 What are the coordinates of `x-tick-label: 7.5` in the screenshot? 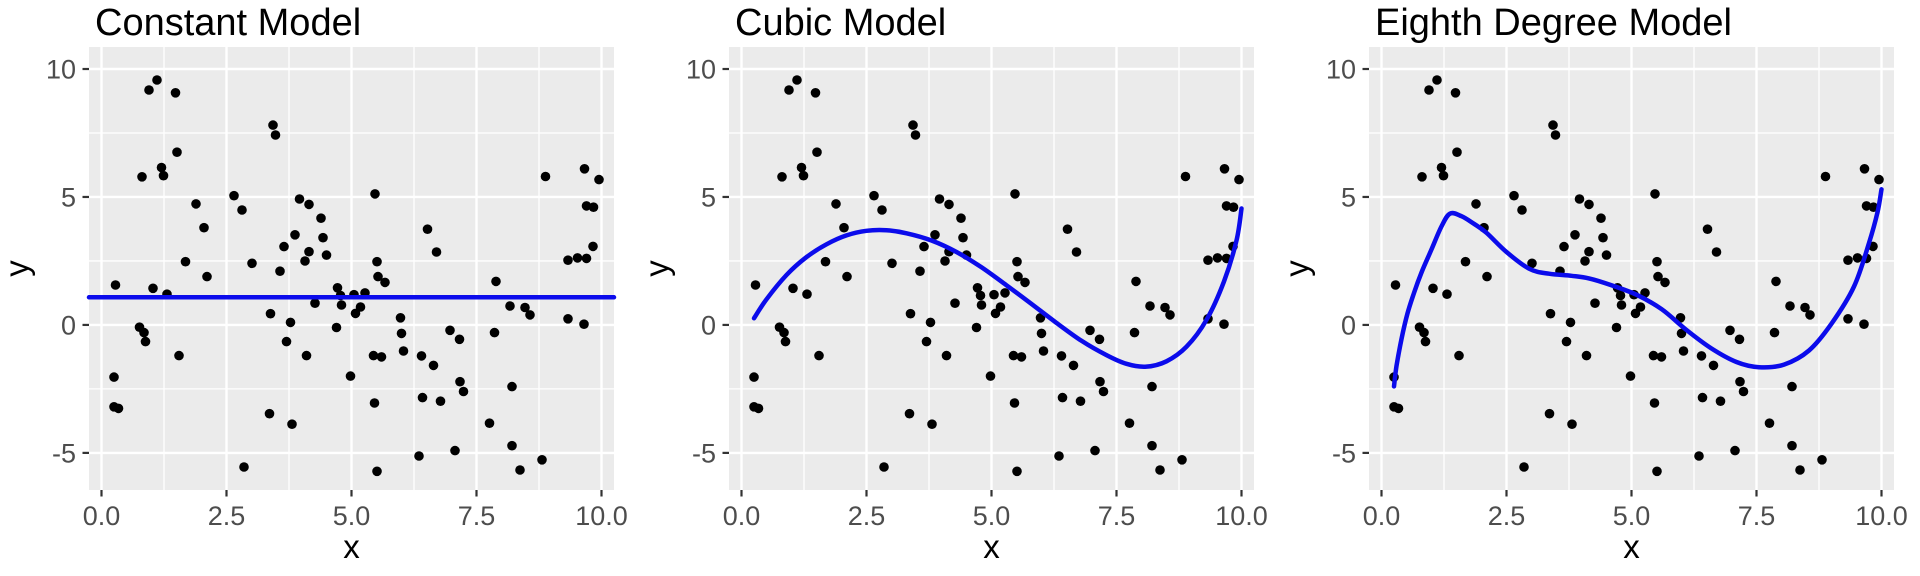 It's located at (1117, 516).